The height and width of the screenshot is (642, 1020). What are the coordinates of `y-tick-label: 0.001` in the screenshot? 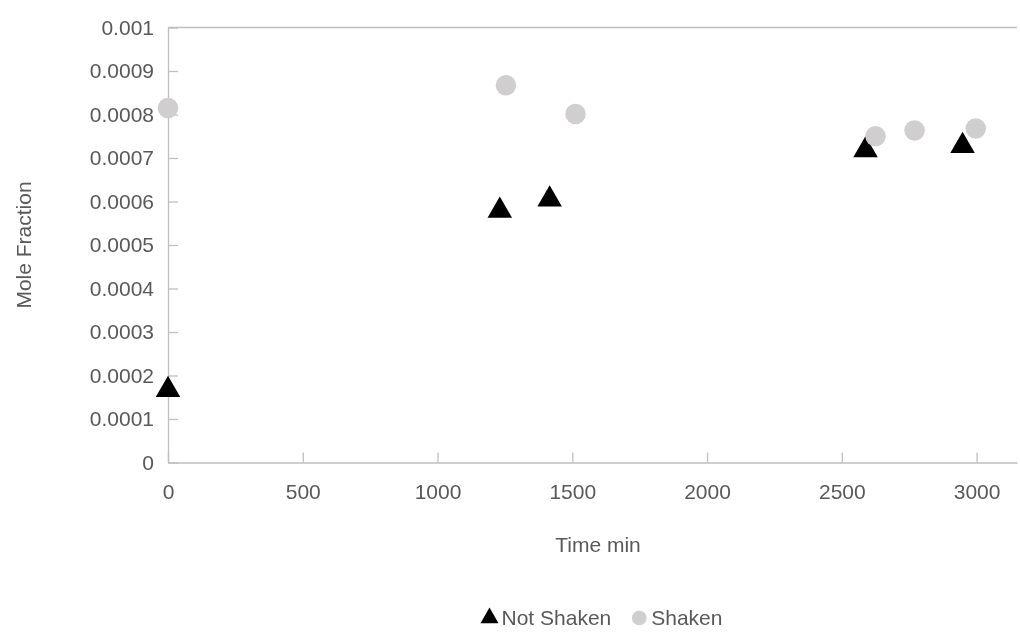 It's located at (127, 27).